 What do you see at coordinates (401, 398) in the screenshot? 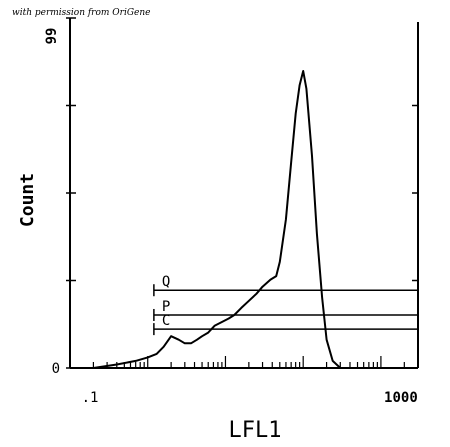
I see `x-tick-label: 1000` at bounding box center [401, 398].